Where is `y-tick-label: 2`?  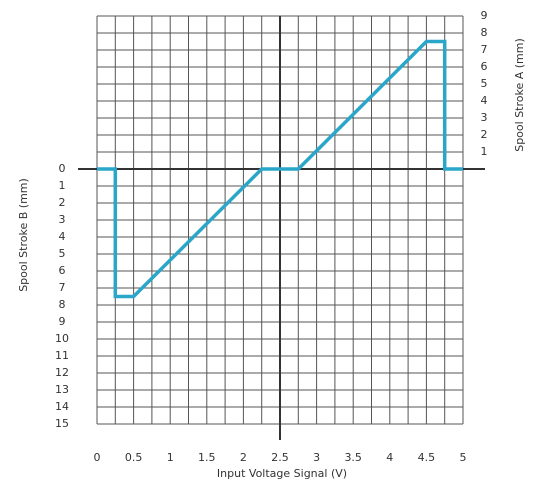 y-tick-label: 2 is located at coordinates (62, 202).